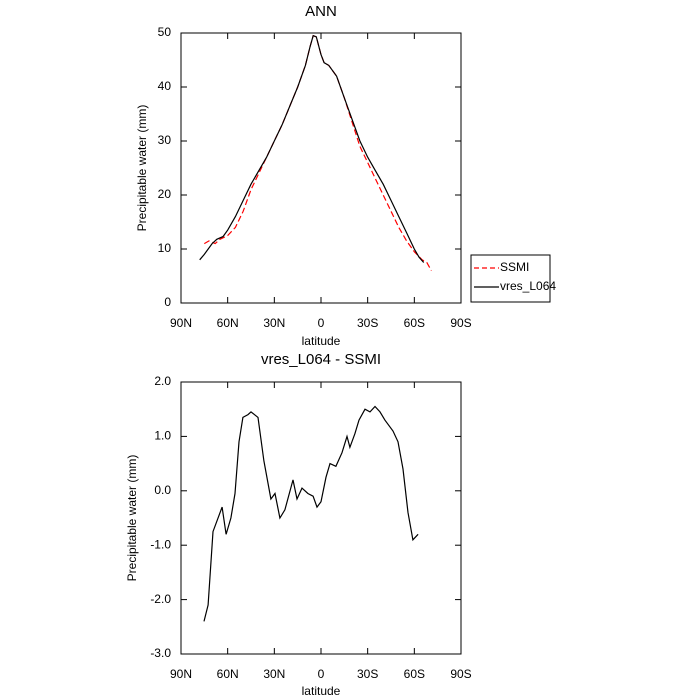 The height and width of the screenshot is (700, 700). I want to click on y-tick-label: 20, so click(165, 194).